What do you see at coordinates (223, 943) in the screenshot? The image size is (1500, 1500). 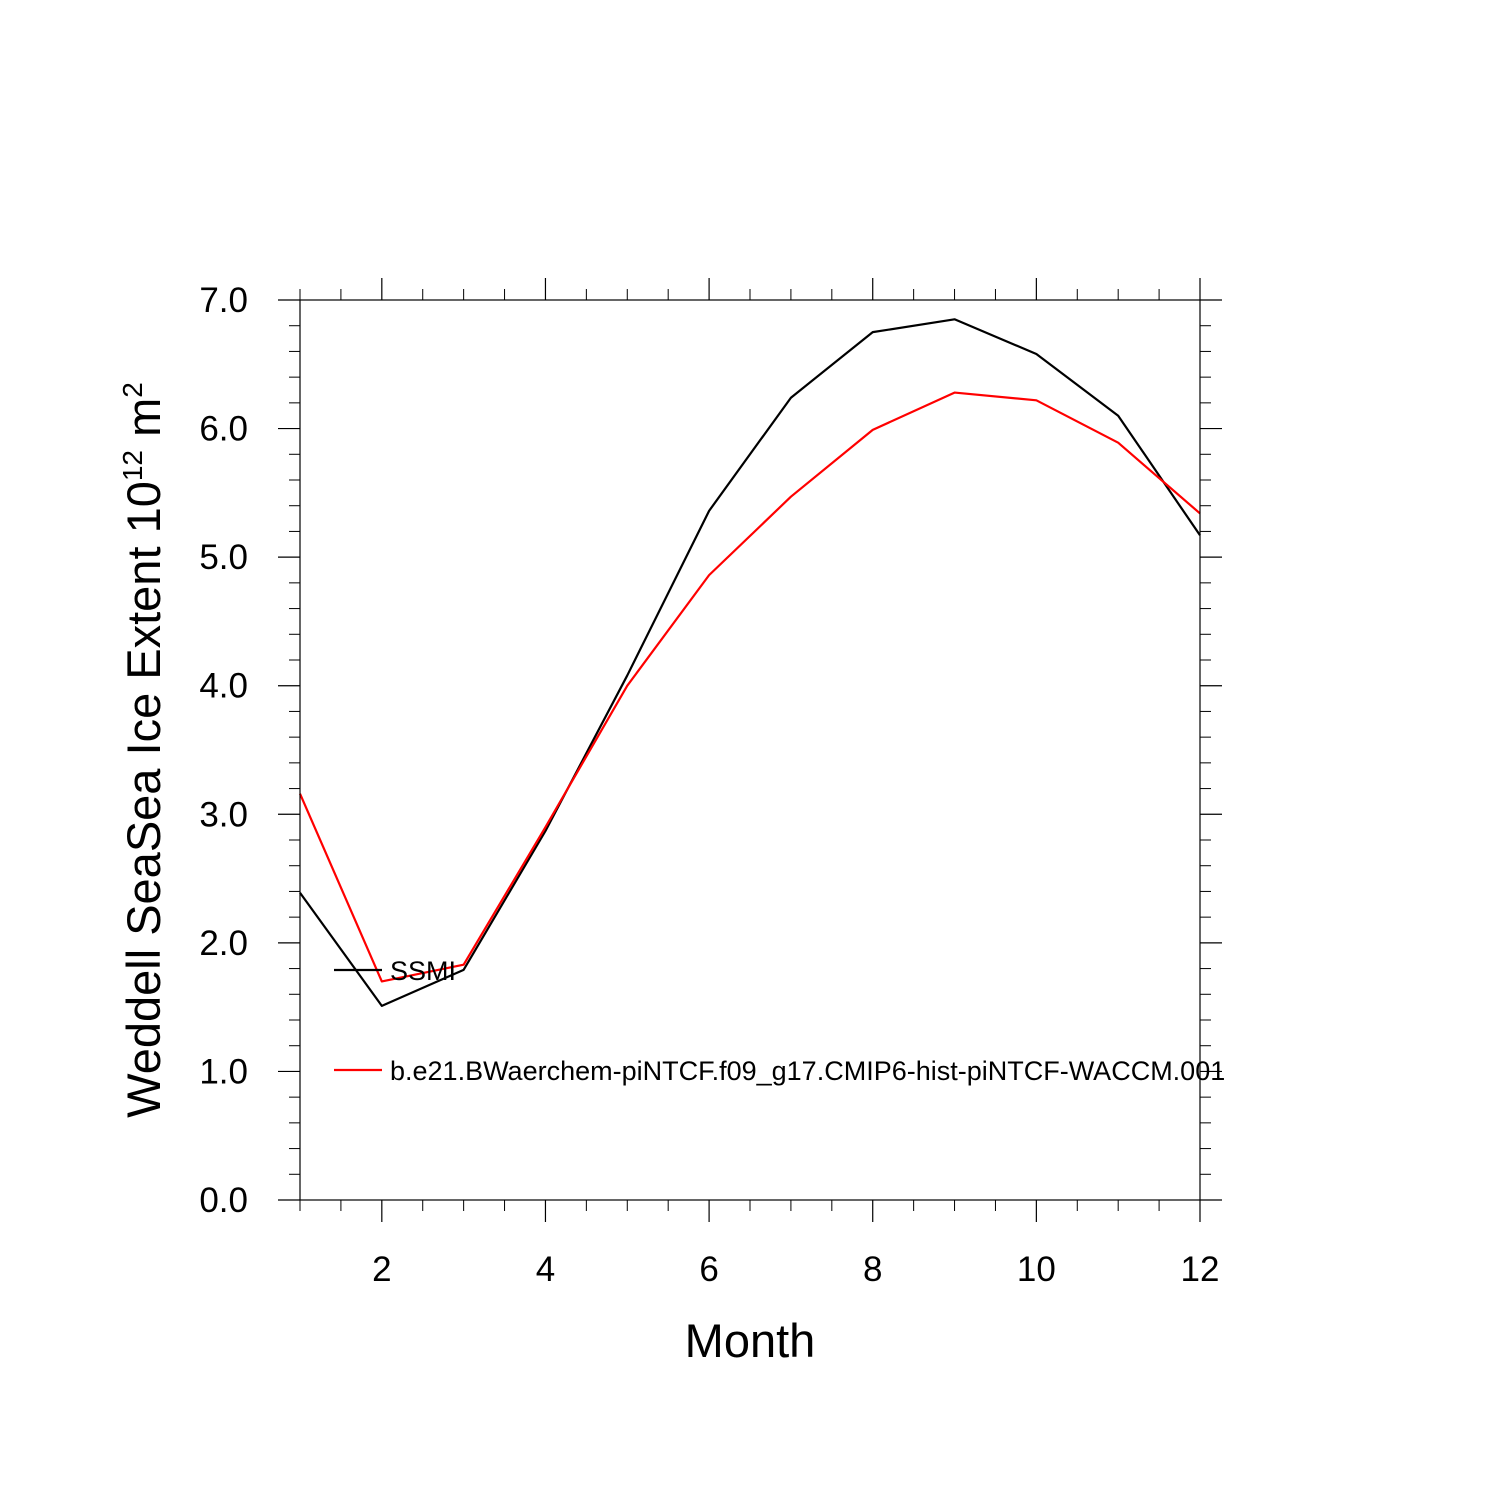 I see `y-tick-label: 2.0` at bounding box center [223, 943].